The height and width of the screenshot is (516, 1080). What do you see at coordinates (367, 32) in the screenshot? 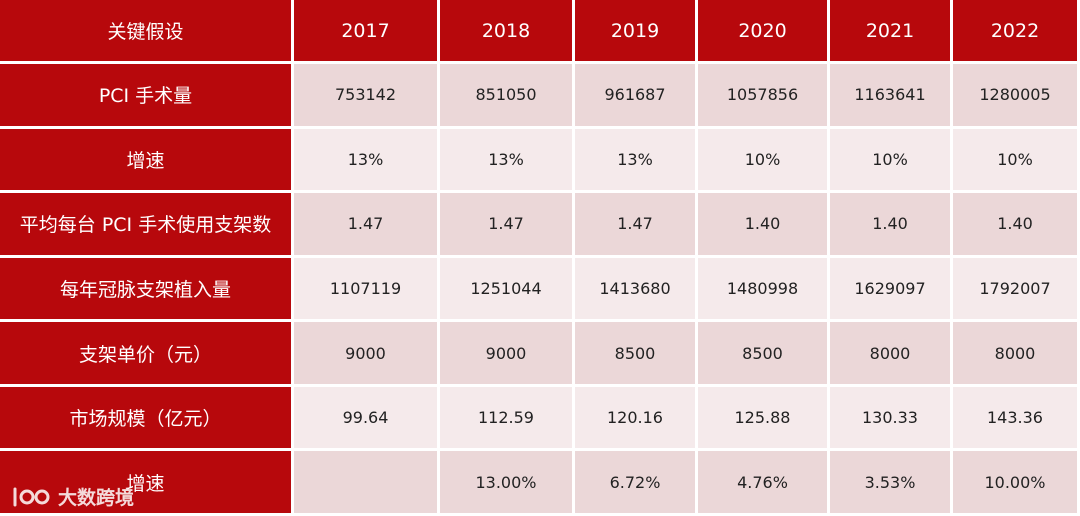
I see `header-year: 2017` at bounding box center [367, 32].